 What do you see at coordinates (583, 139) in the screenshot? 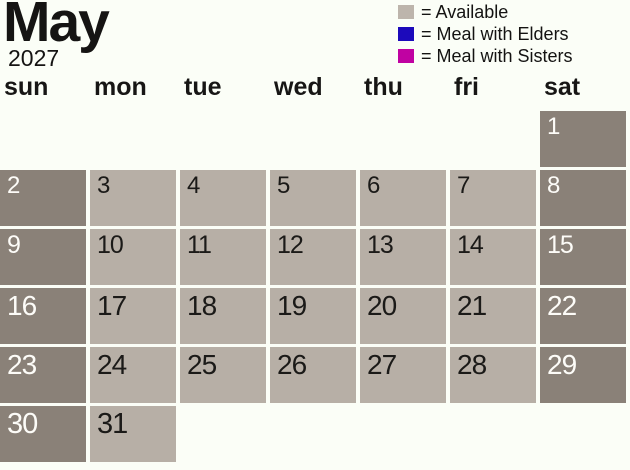
I see `calendar-day-cell: 1` at bounding box center [583, 139].